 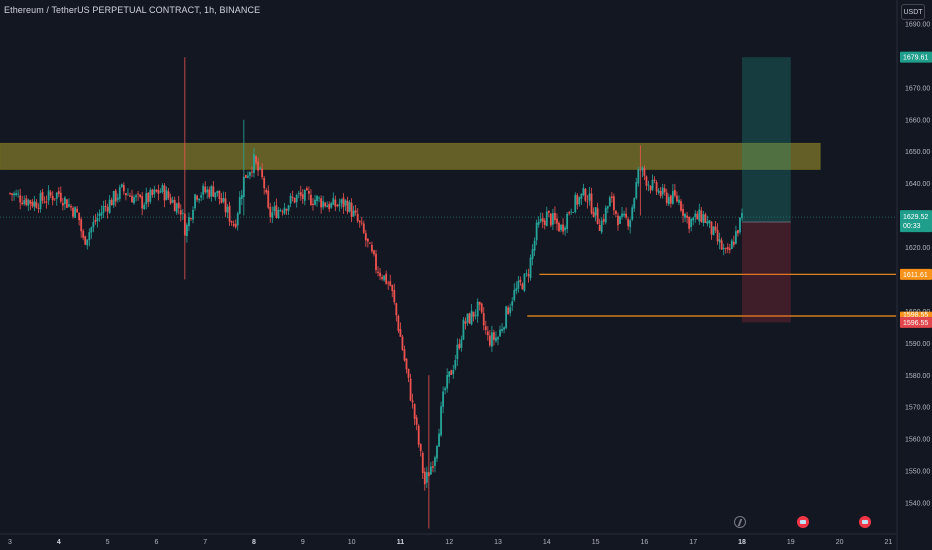 I want to click on price-tick-label: 1590.00, so click(x=917, y=344).